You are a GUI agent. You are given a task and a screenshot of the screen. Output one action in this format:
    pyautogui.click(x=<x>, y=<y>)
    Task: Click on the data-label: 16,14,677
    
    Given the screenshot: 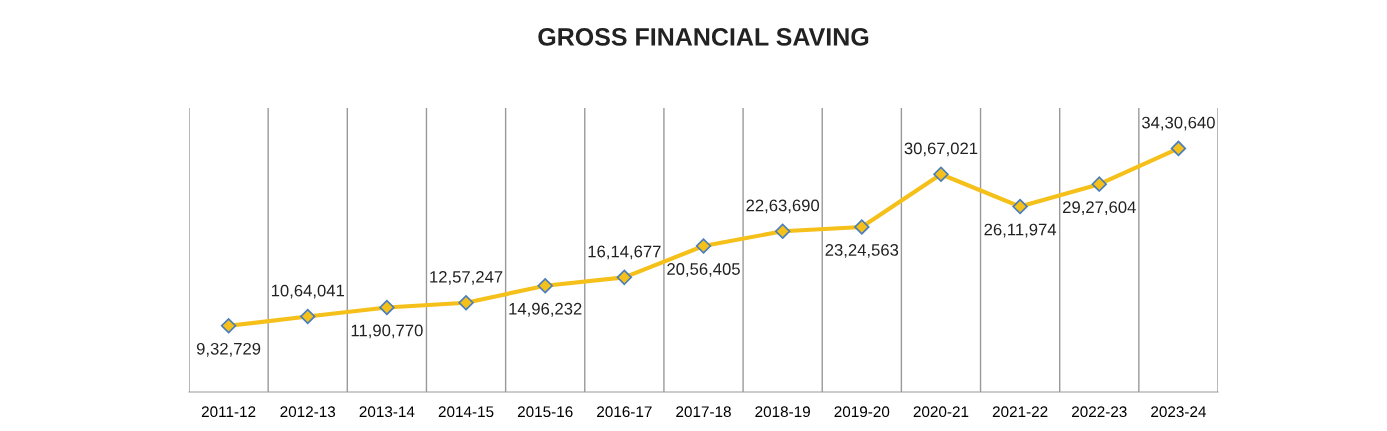 What is the action you would take?
    pyautogui.click(x=624, y=252)
    